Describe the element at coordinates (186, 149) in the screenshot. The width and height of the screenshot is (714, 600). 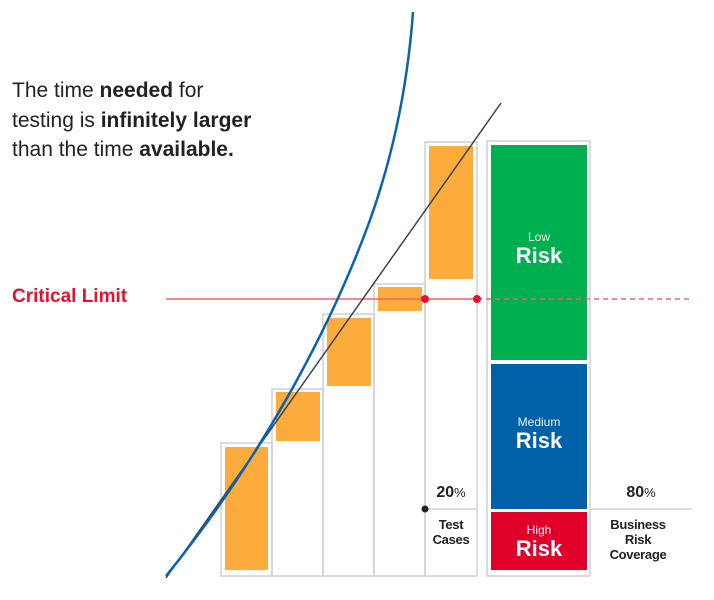
I see `intro-bold: available.` at that location.